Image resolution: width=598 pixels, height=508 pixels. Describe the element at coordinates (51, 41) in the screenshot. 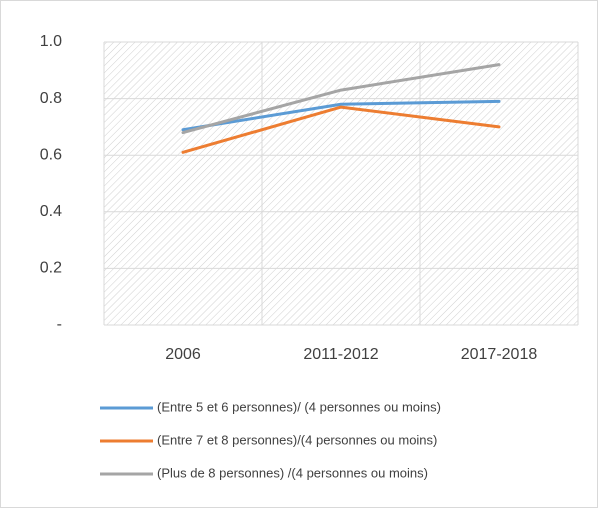

I see `y-tick-label: 1.0` at that location.